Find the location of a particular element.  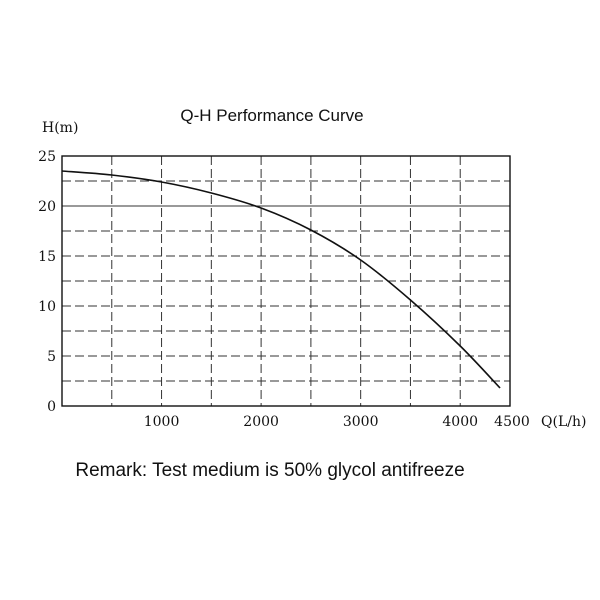

y-tick-label: 25 is located at coordinates (47, 157).